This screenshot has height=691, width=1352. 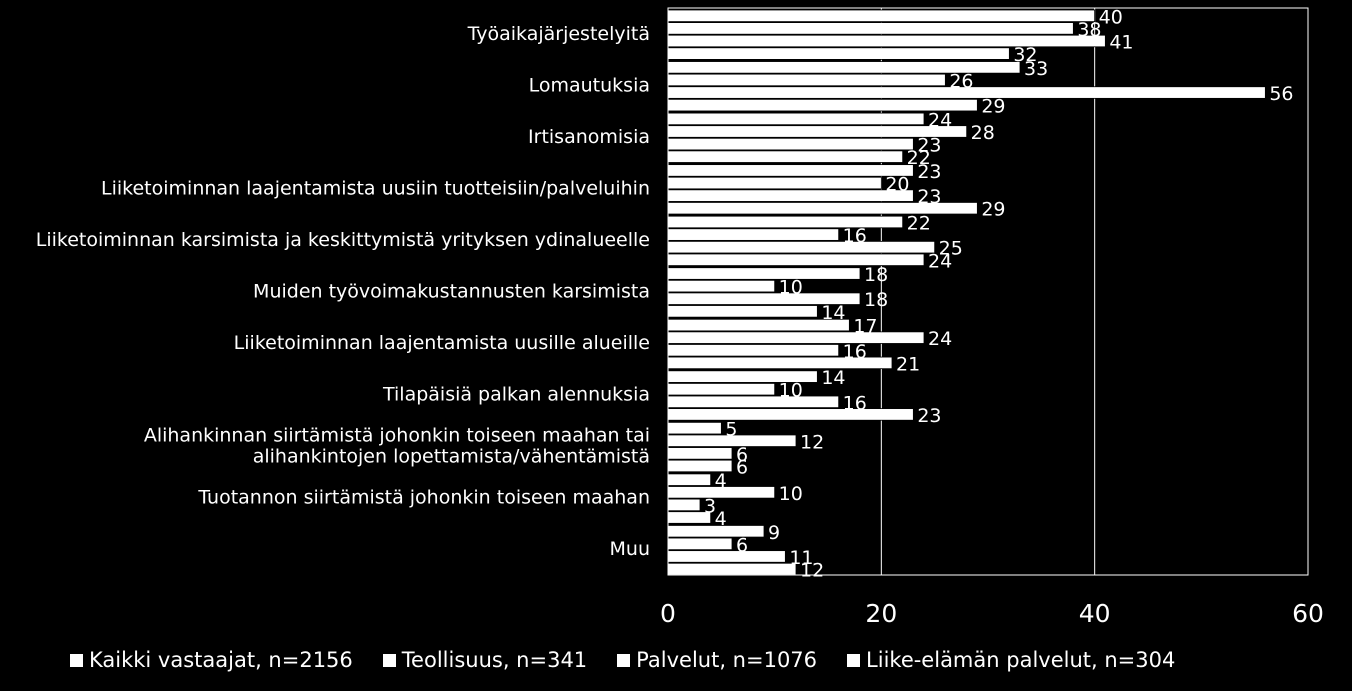 I want to click on legend-label: Teollisuus, n=341, so click(x=494, y=660).